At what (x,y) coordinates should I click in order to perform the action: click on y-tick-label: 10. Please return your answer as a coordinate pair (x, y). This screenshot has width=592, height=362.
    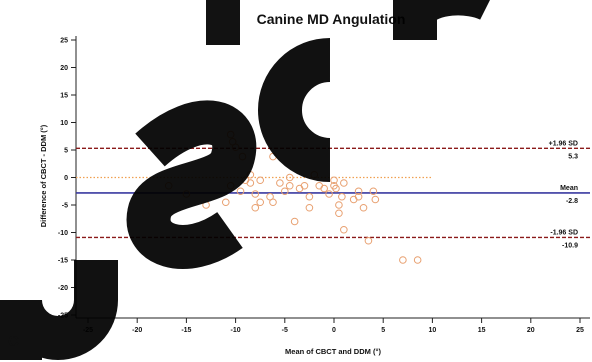
    Looking at the image, I should click on (64, 123).